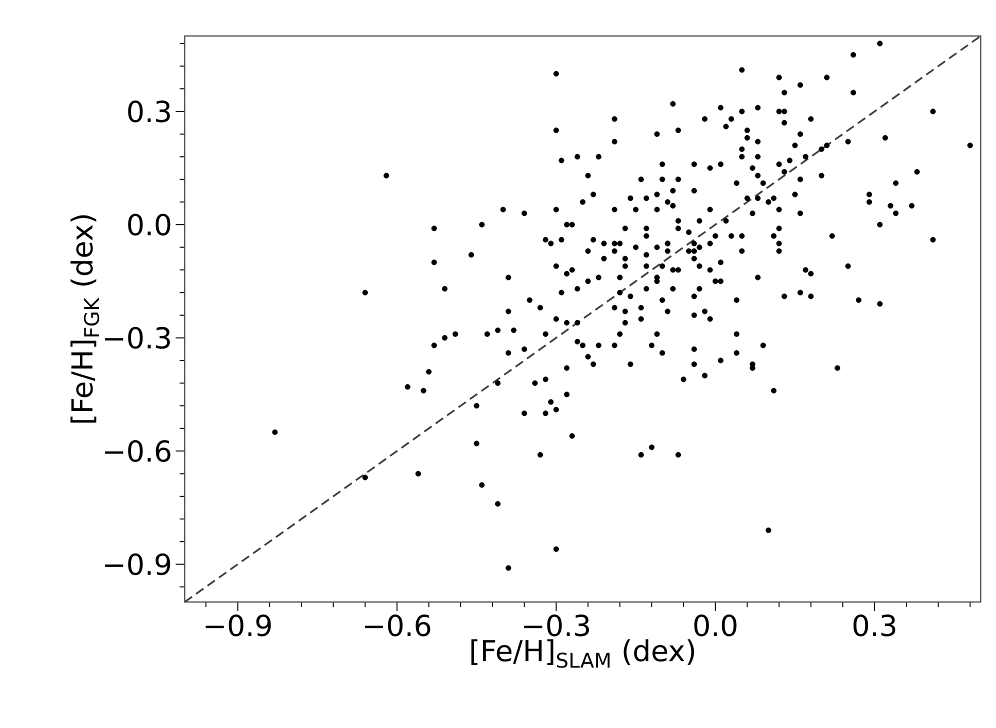  What do you see at coordinates (149, 225) in the screenshot?
I see `y-tick-label: 0.0` at bounding box center [149, 225].